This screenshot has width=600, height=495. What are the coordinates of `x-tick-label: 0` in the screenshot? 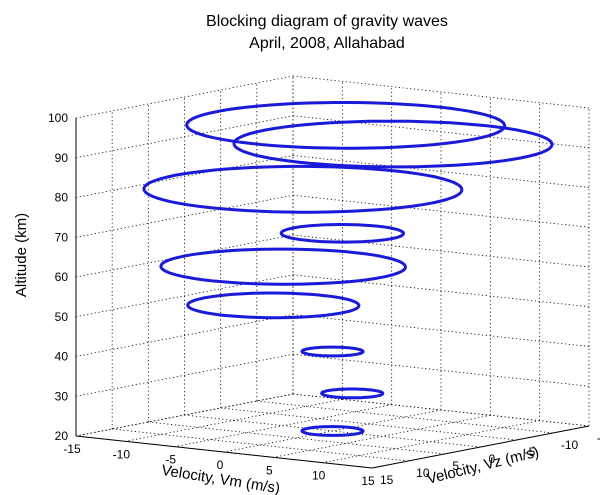 It's located at (220, 465).